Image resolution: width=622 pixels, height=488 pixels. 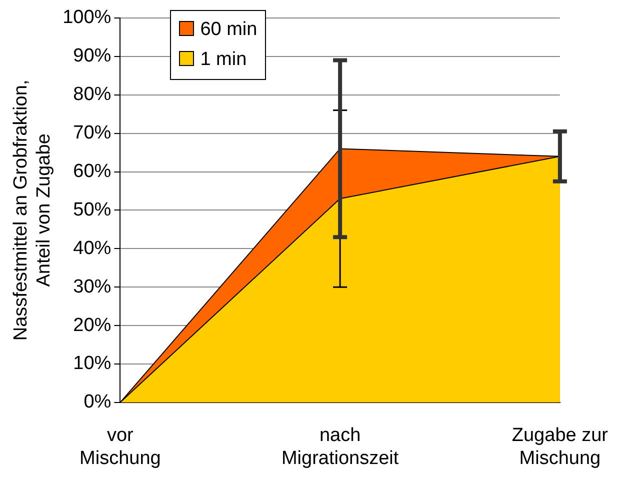 What do you see at coordinates (92, 325) in the screenshot?
I see `y-tick-label: 20%` at bounding box center [92, 325].